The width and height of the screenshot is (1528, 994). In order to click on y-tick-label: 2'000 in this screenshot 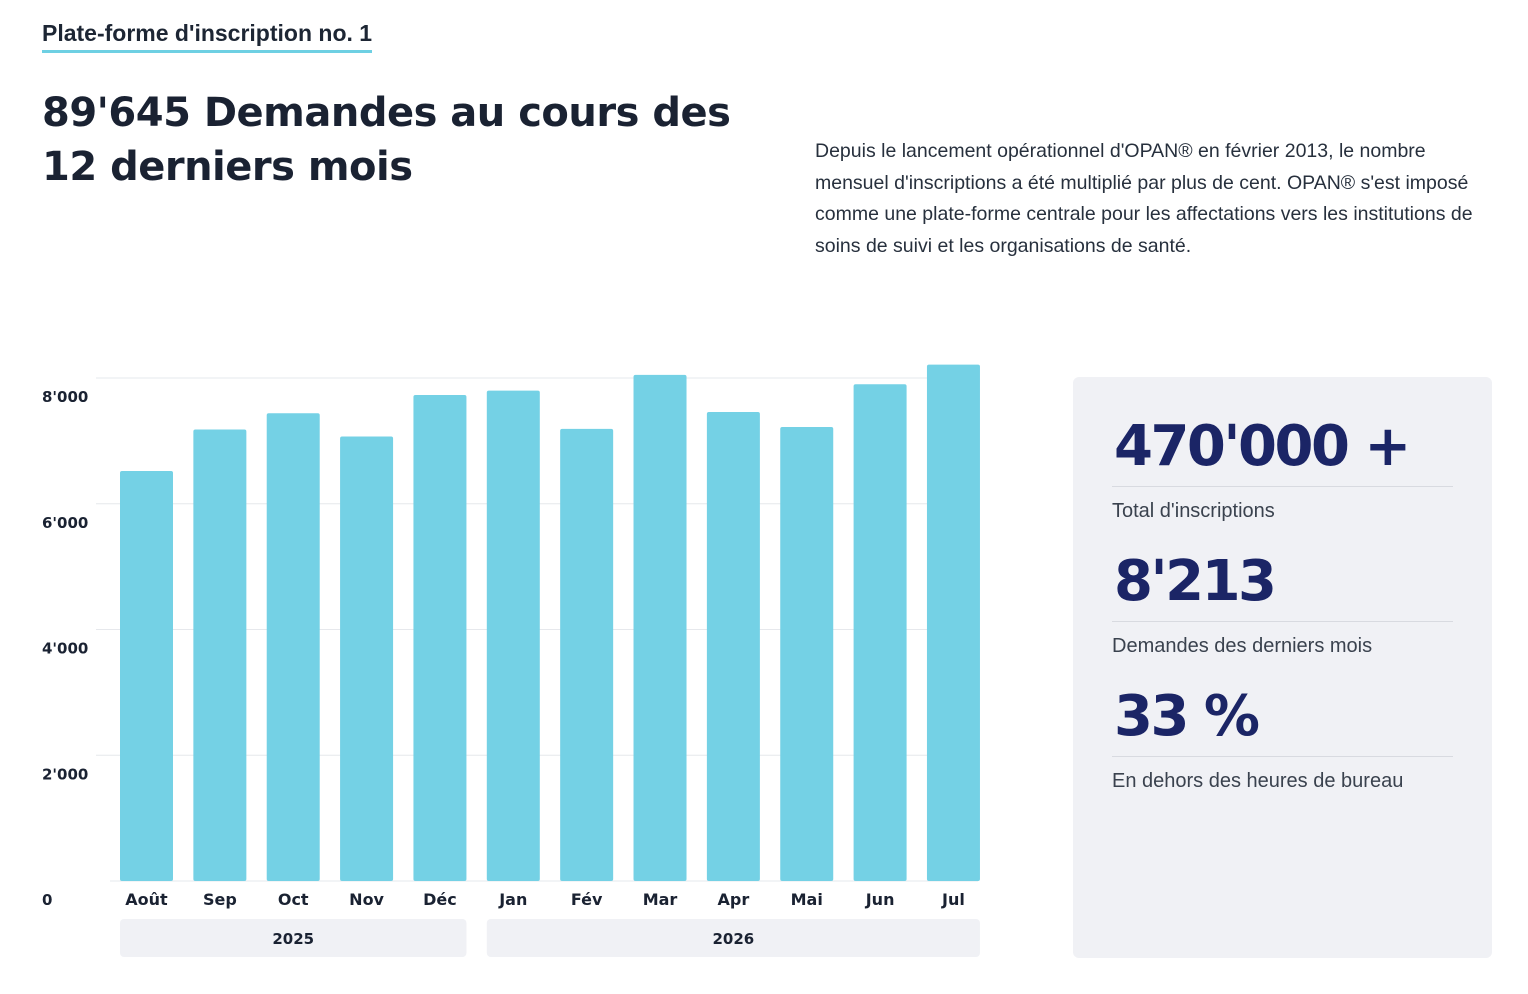, I will do `click(65, 774)`.